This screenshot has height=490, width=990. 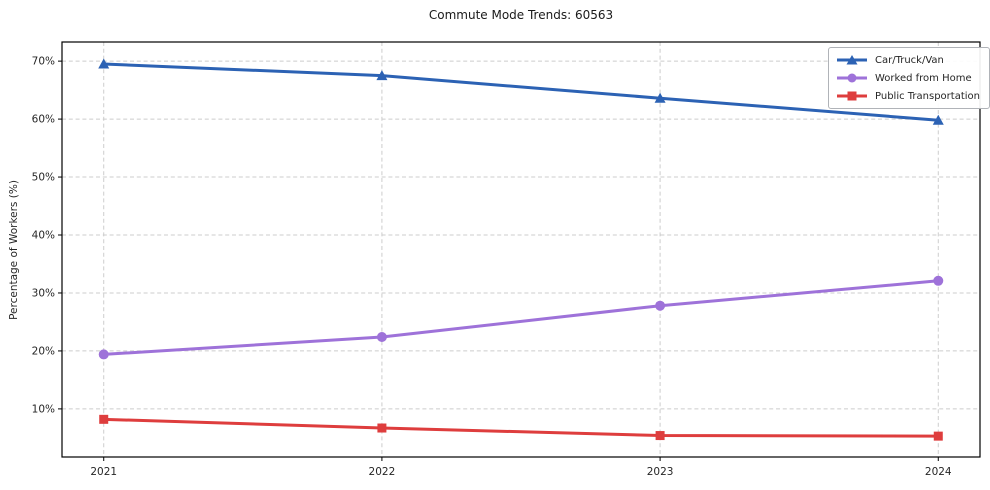 What do you see at coordinates (521, 92) in the screenshot?
I see `series-line-car-truck-van` at bounding box center [521, 92].